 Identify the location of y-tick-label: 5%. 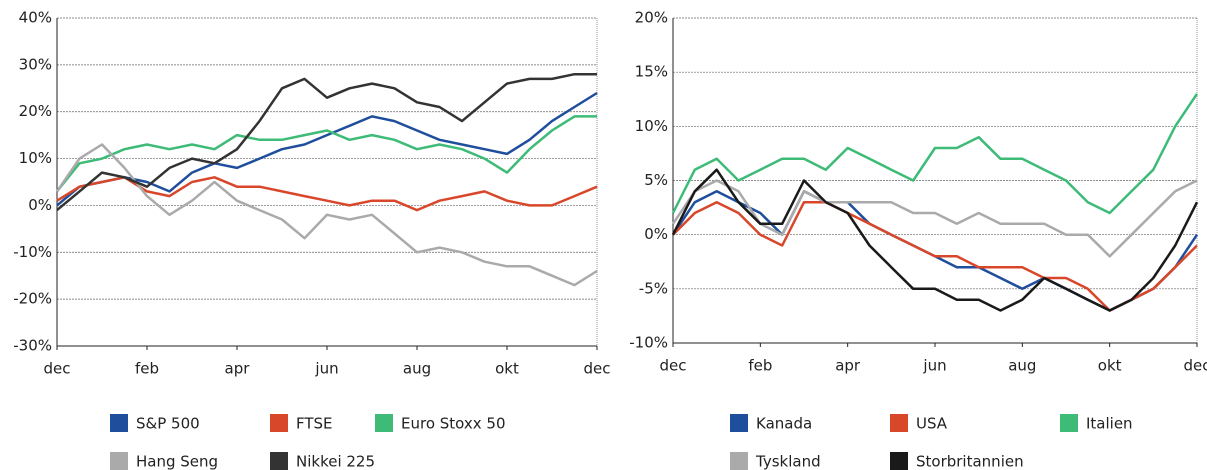
(656, 180).